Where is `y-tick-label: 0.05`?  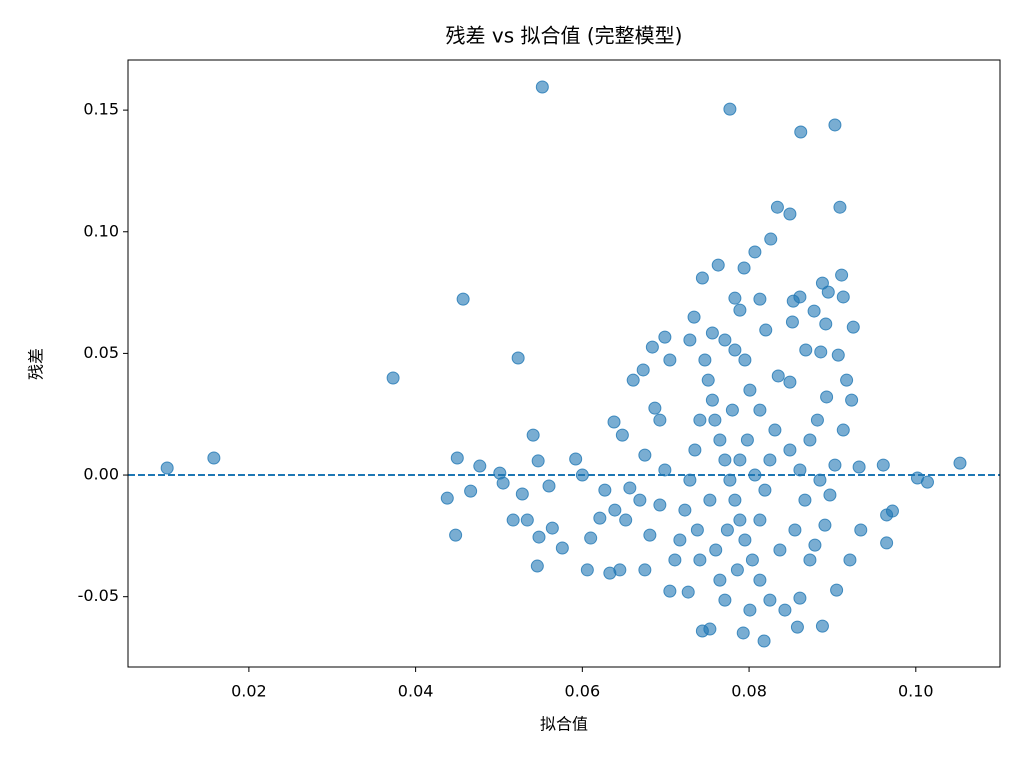 y-tick-label: 0.05 is located at coordinates (101, 352).